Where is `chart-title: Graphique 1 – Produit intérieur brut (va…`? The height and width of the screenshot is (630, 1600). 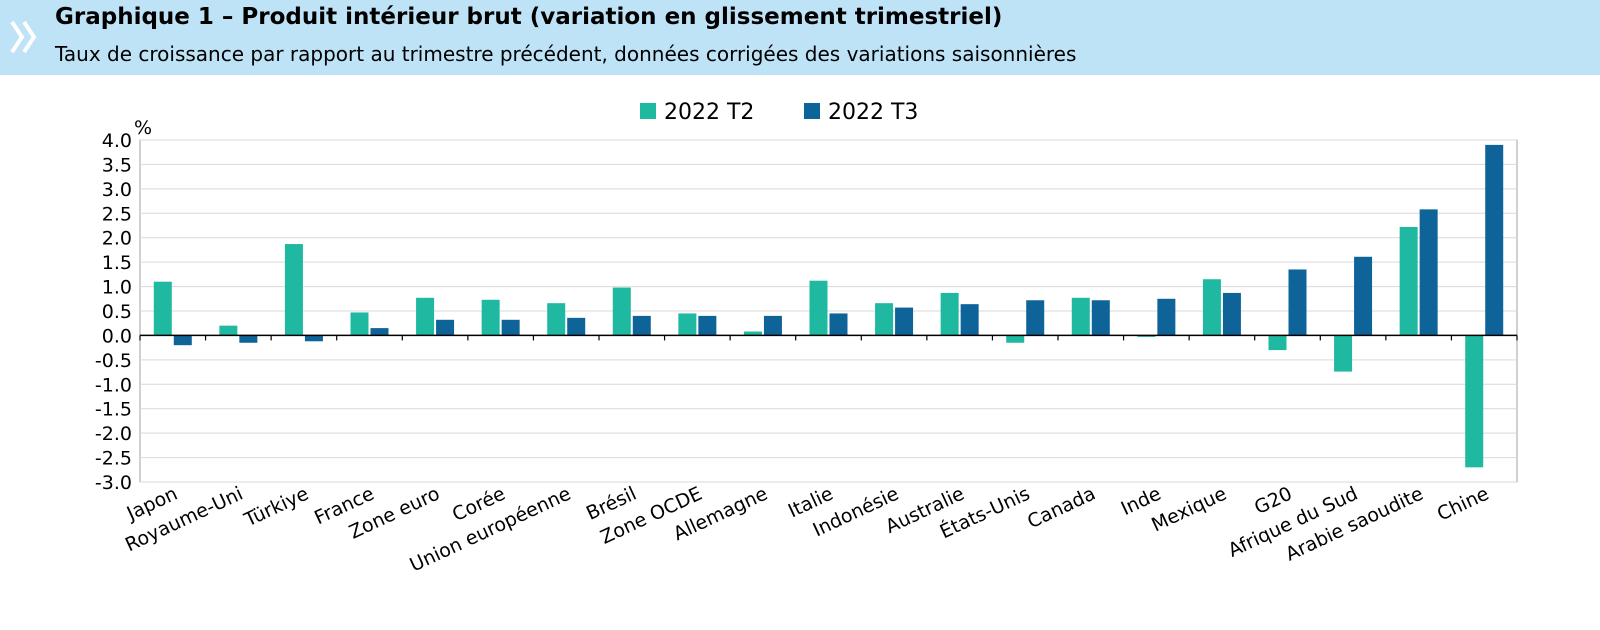
chart-title: Graphique 1 – Produit intérieur brut (va… is located at coordinates (529, 17).